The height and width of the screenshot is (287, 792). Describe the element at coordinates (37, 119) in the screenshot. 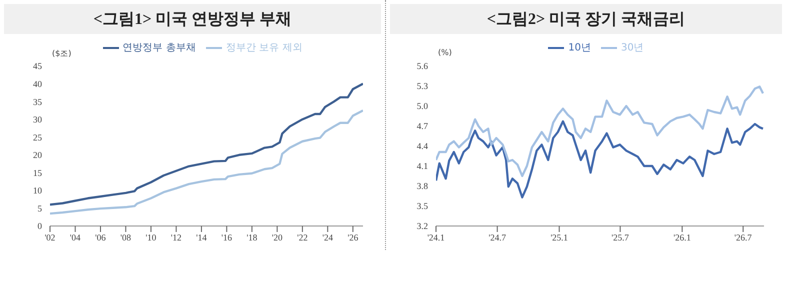

I see `y-tick-label: 30` at that location.